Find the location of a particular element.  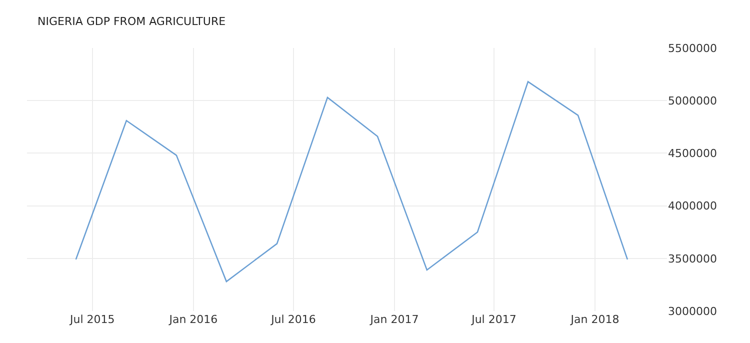

x-tick-label: Jul 2016 is located at coordinates (293, 319).